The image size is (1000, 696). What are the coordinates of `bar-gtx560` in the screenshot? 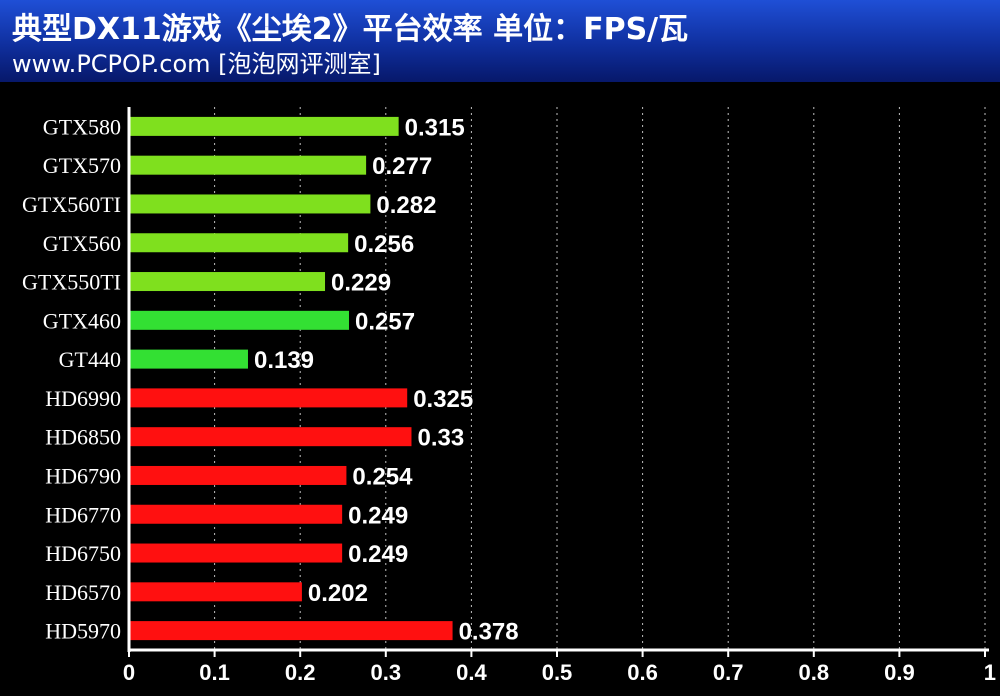 It's located at (239, 243).